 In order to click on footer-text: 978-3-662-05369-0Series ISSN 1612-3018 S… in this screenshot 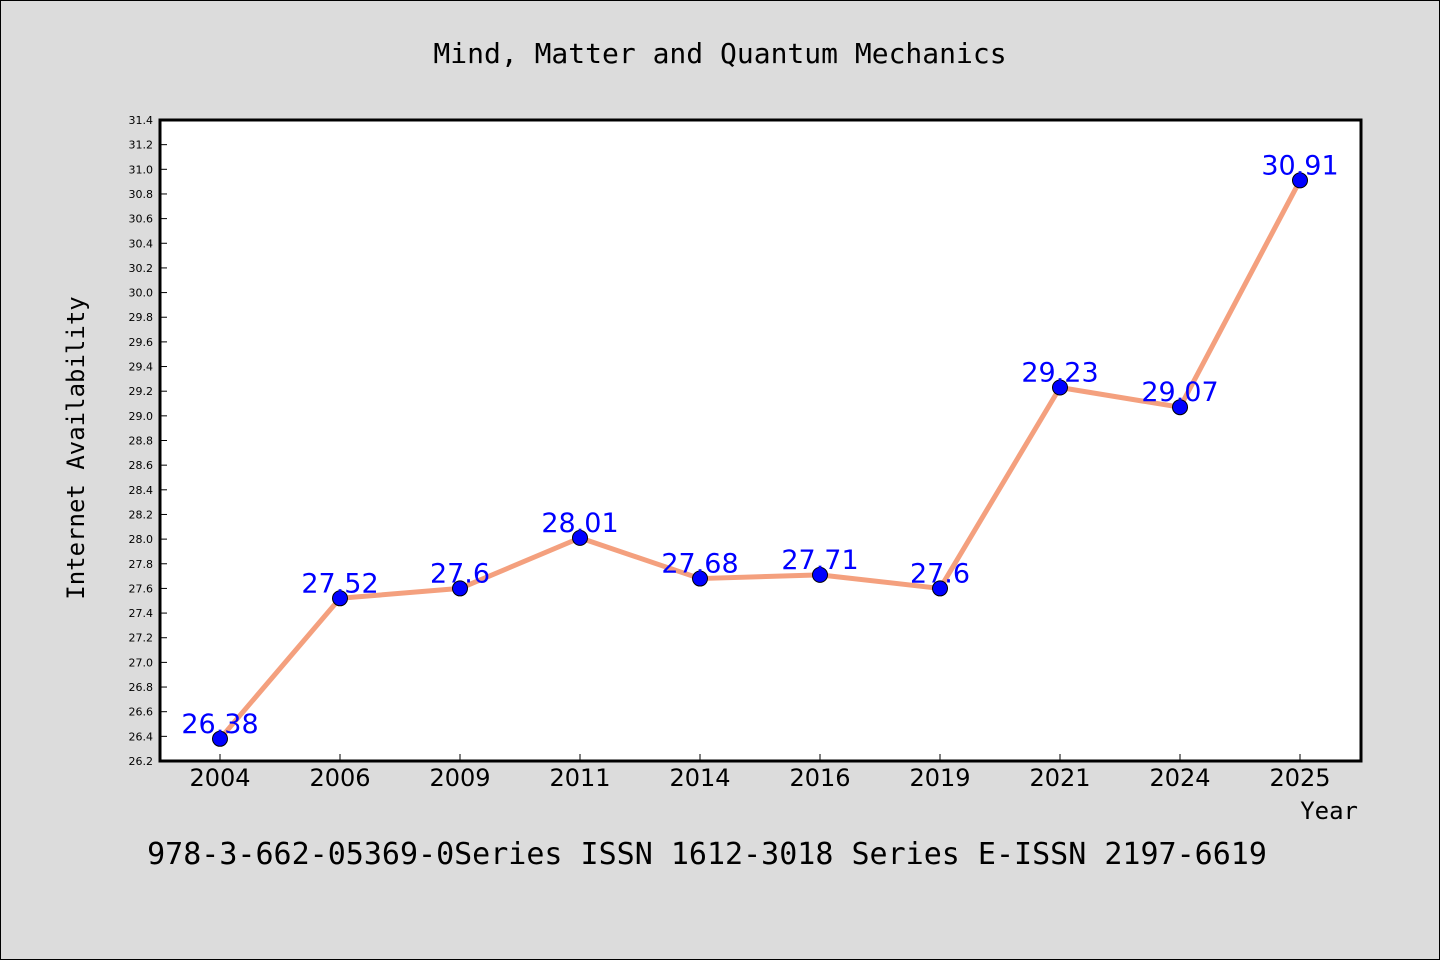, I will do `click(707, 854)`.